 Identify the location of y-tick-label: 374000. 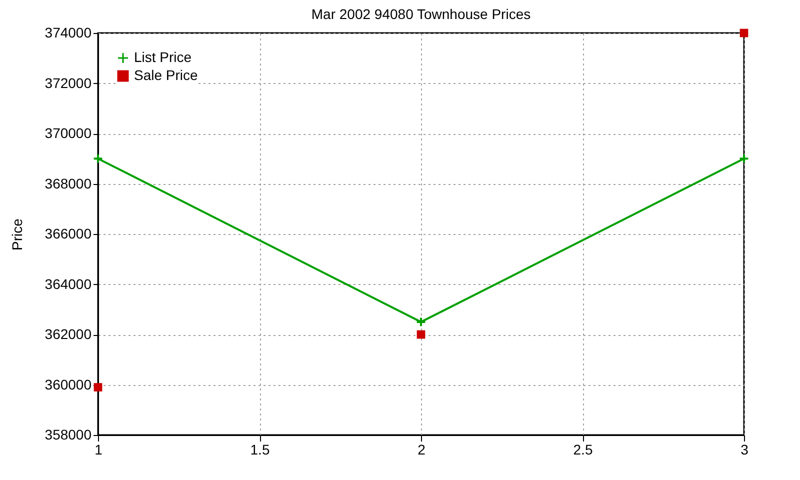
(68, 32).